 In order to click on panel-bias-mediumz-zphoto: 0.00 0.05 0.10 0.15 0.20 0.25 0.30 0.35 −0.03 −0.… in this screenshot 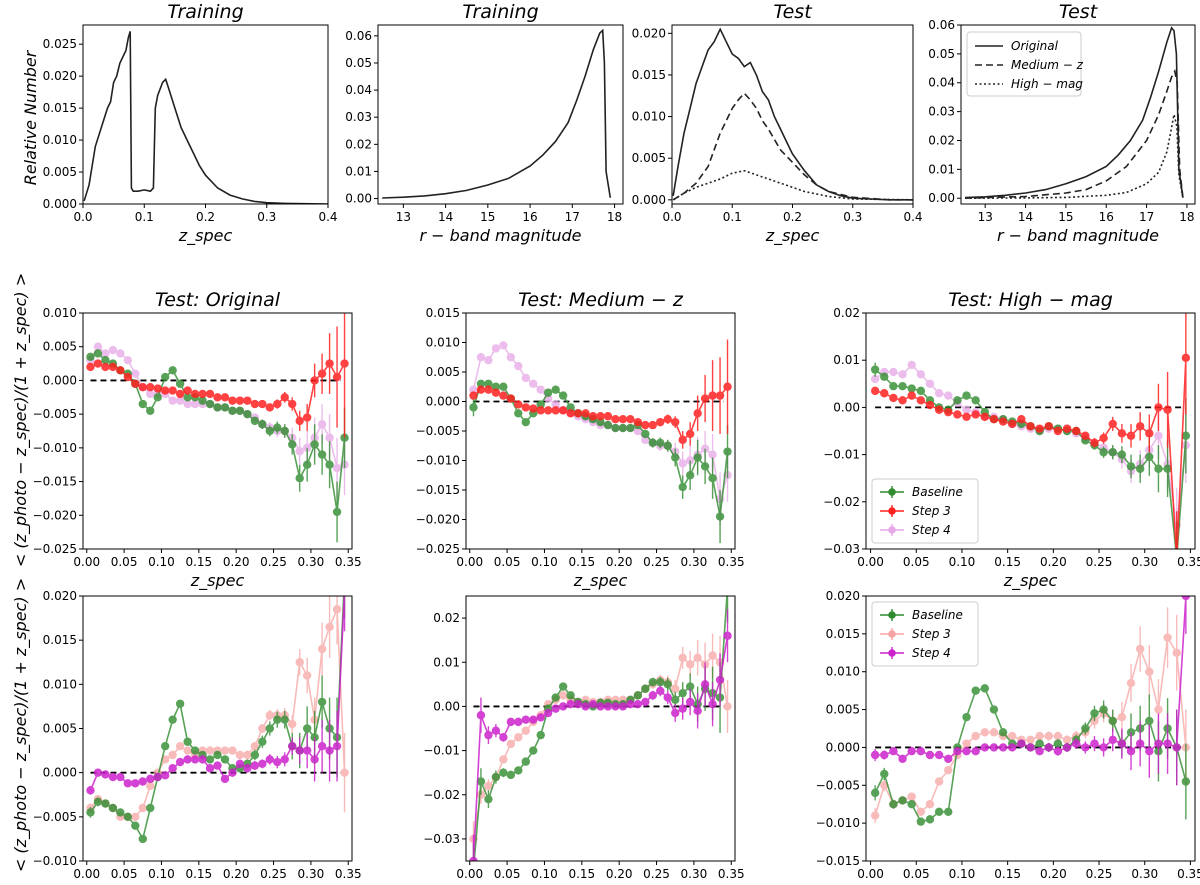, I will do `click(584, 740)`.